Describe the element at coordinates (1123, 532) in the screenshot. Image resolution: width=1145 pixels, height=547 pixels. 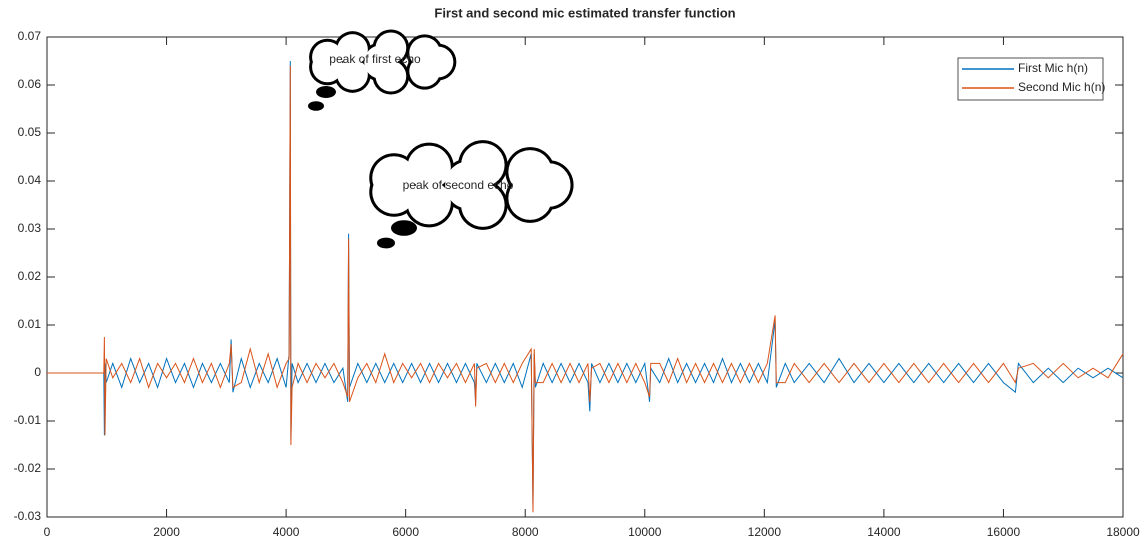
I see `x-tick-label: 18000` at that location.